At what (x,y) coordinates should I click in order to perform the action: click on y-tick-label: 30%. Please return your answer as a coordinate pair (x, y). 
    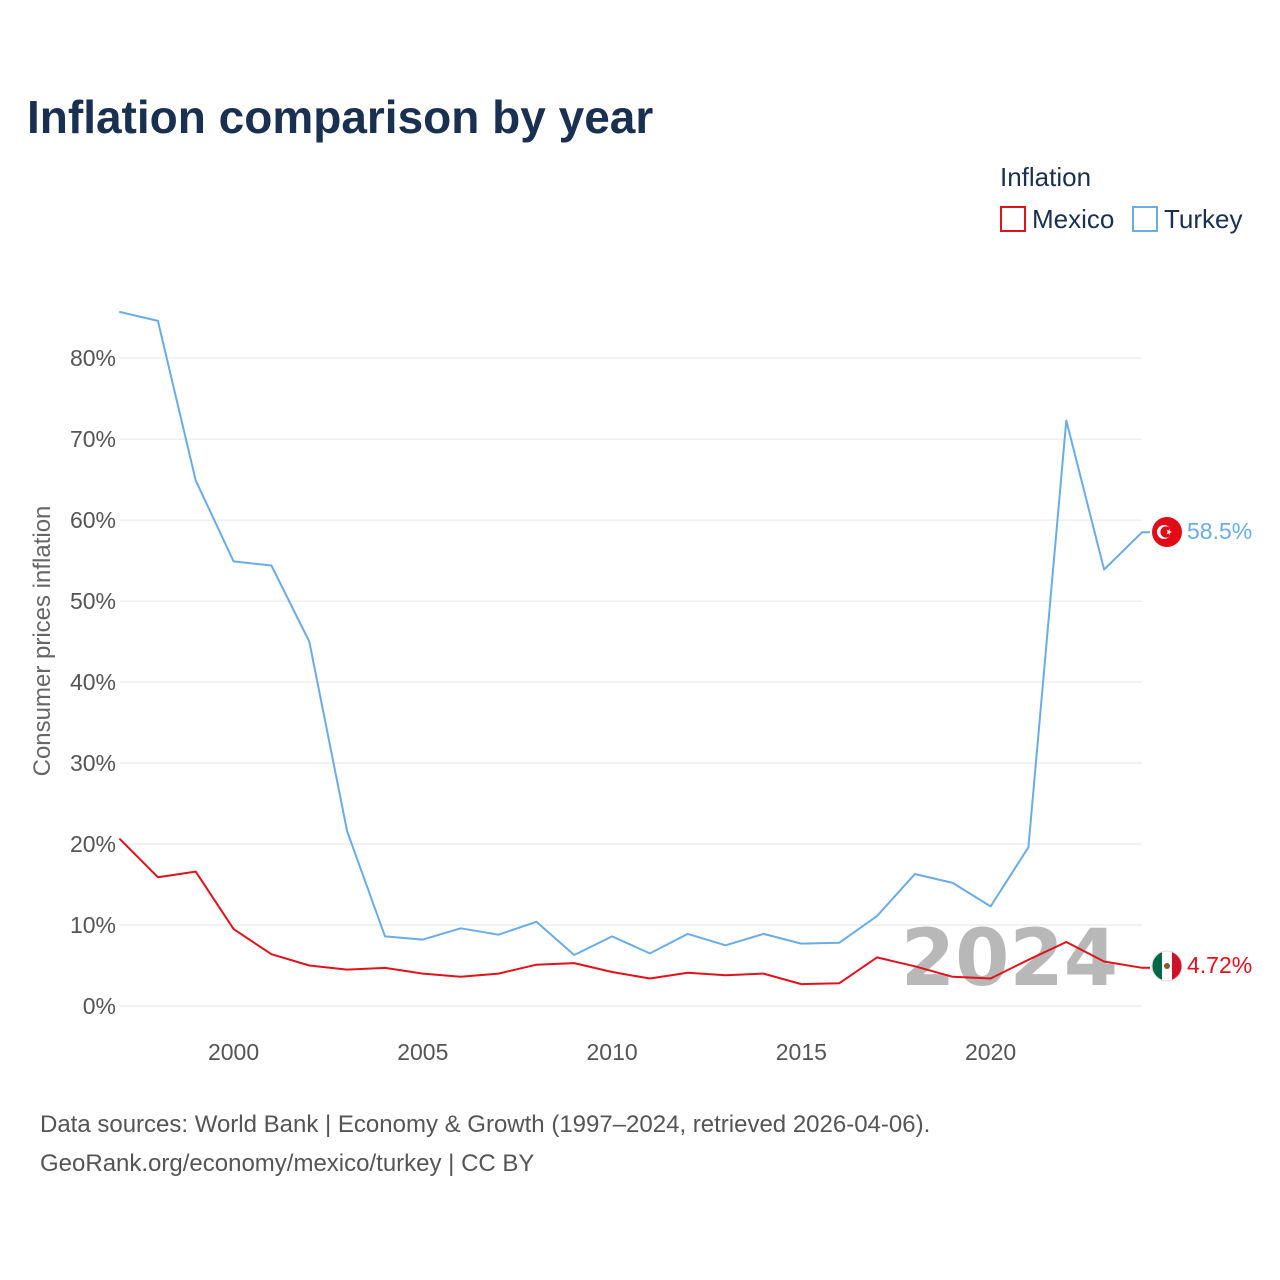
    Looking at the image, I should click on (93, 763).